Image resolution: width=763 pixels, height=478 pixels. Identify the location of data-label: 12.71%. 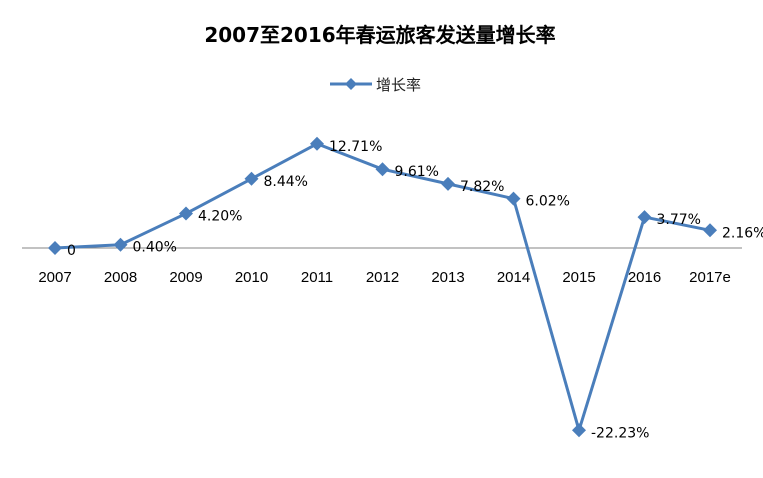
(355, 147).